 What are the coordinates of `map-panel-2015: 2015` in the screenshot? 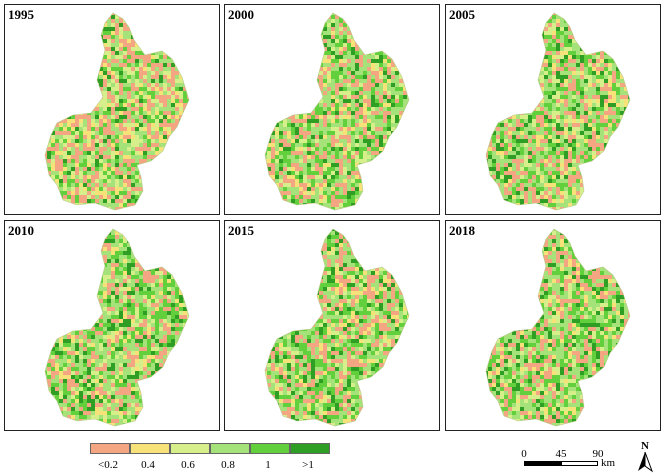 It's located at (332, 325).